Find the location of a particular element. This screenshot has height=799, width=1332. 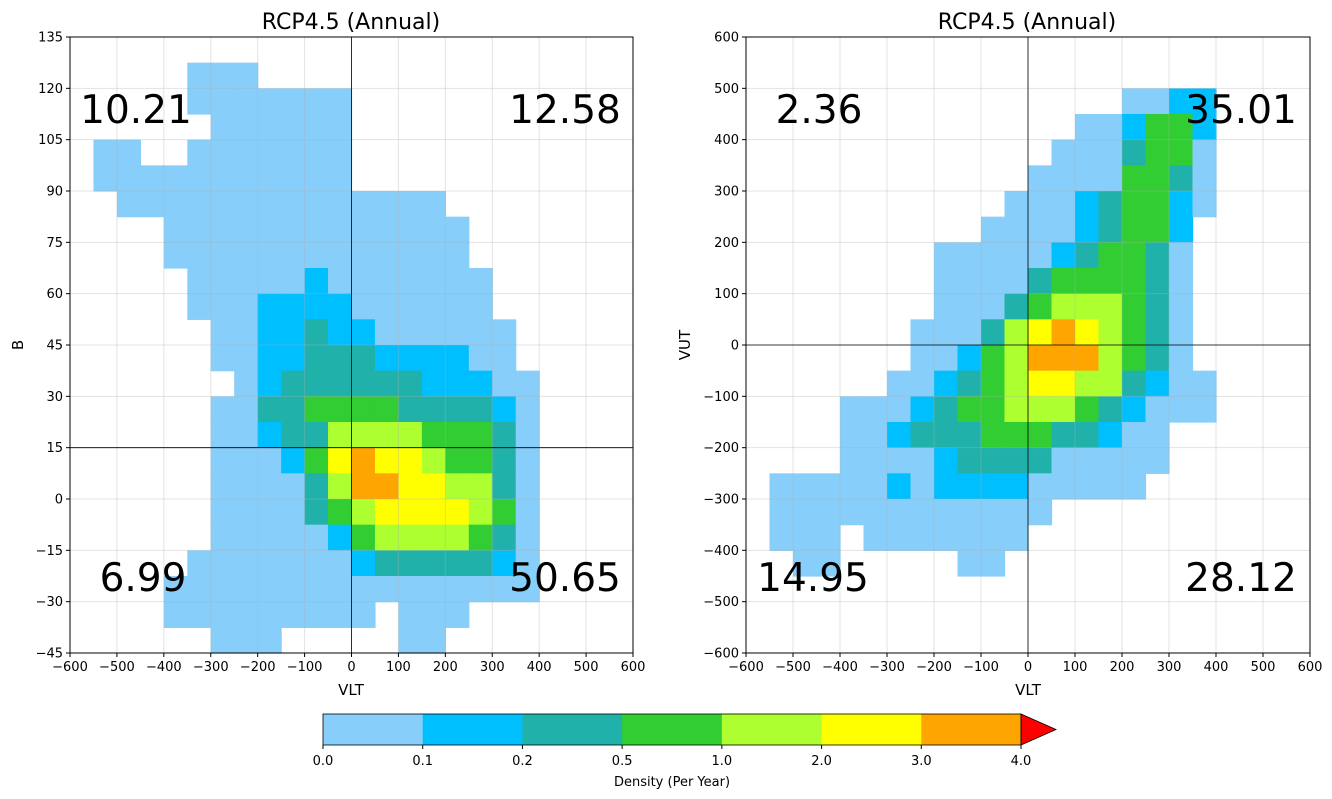

quadrant-value-top-left: 2.36 is located at coordinates (819, 110).